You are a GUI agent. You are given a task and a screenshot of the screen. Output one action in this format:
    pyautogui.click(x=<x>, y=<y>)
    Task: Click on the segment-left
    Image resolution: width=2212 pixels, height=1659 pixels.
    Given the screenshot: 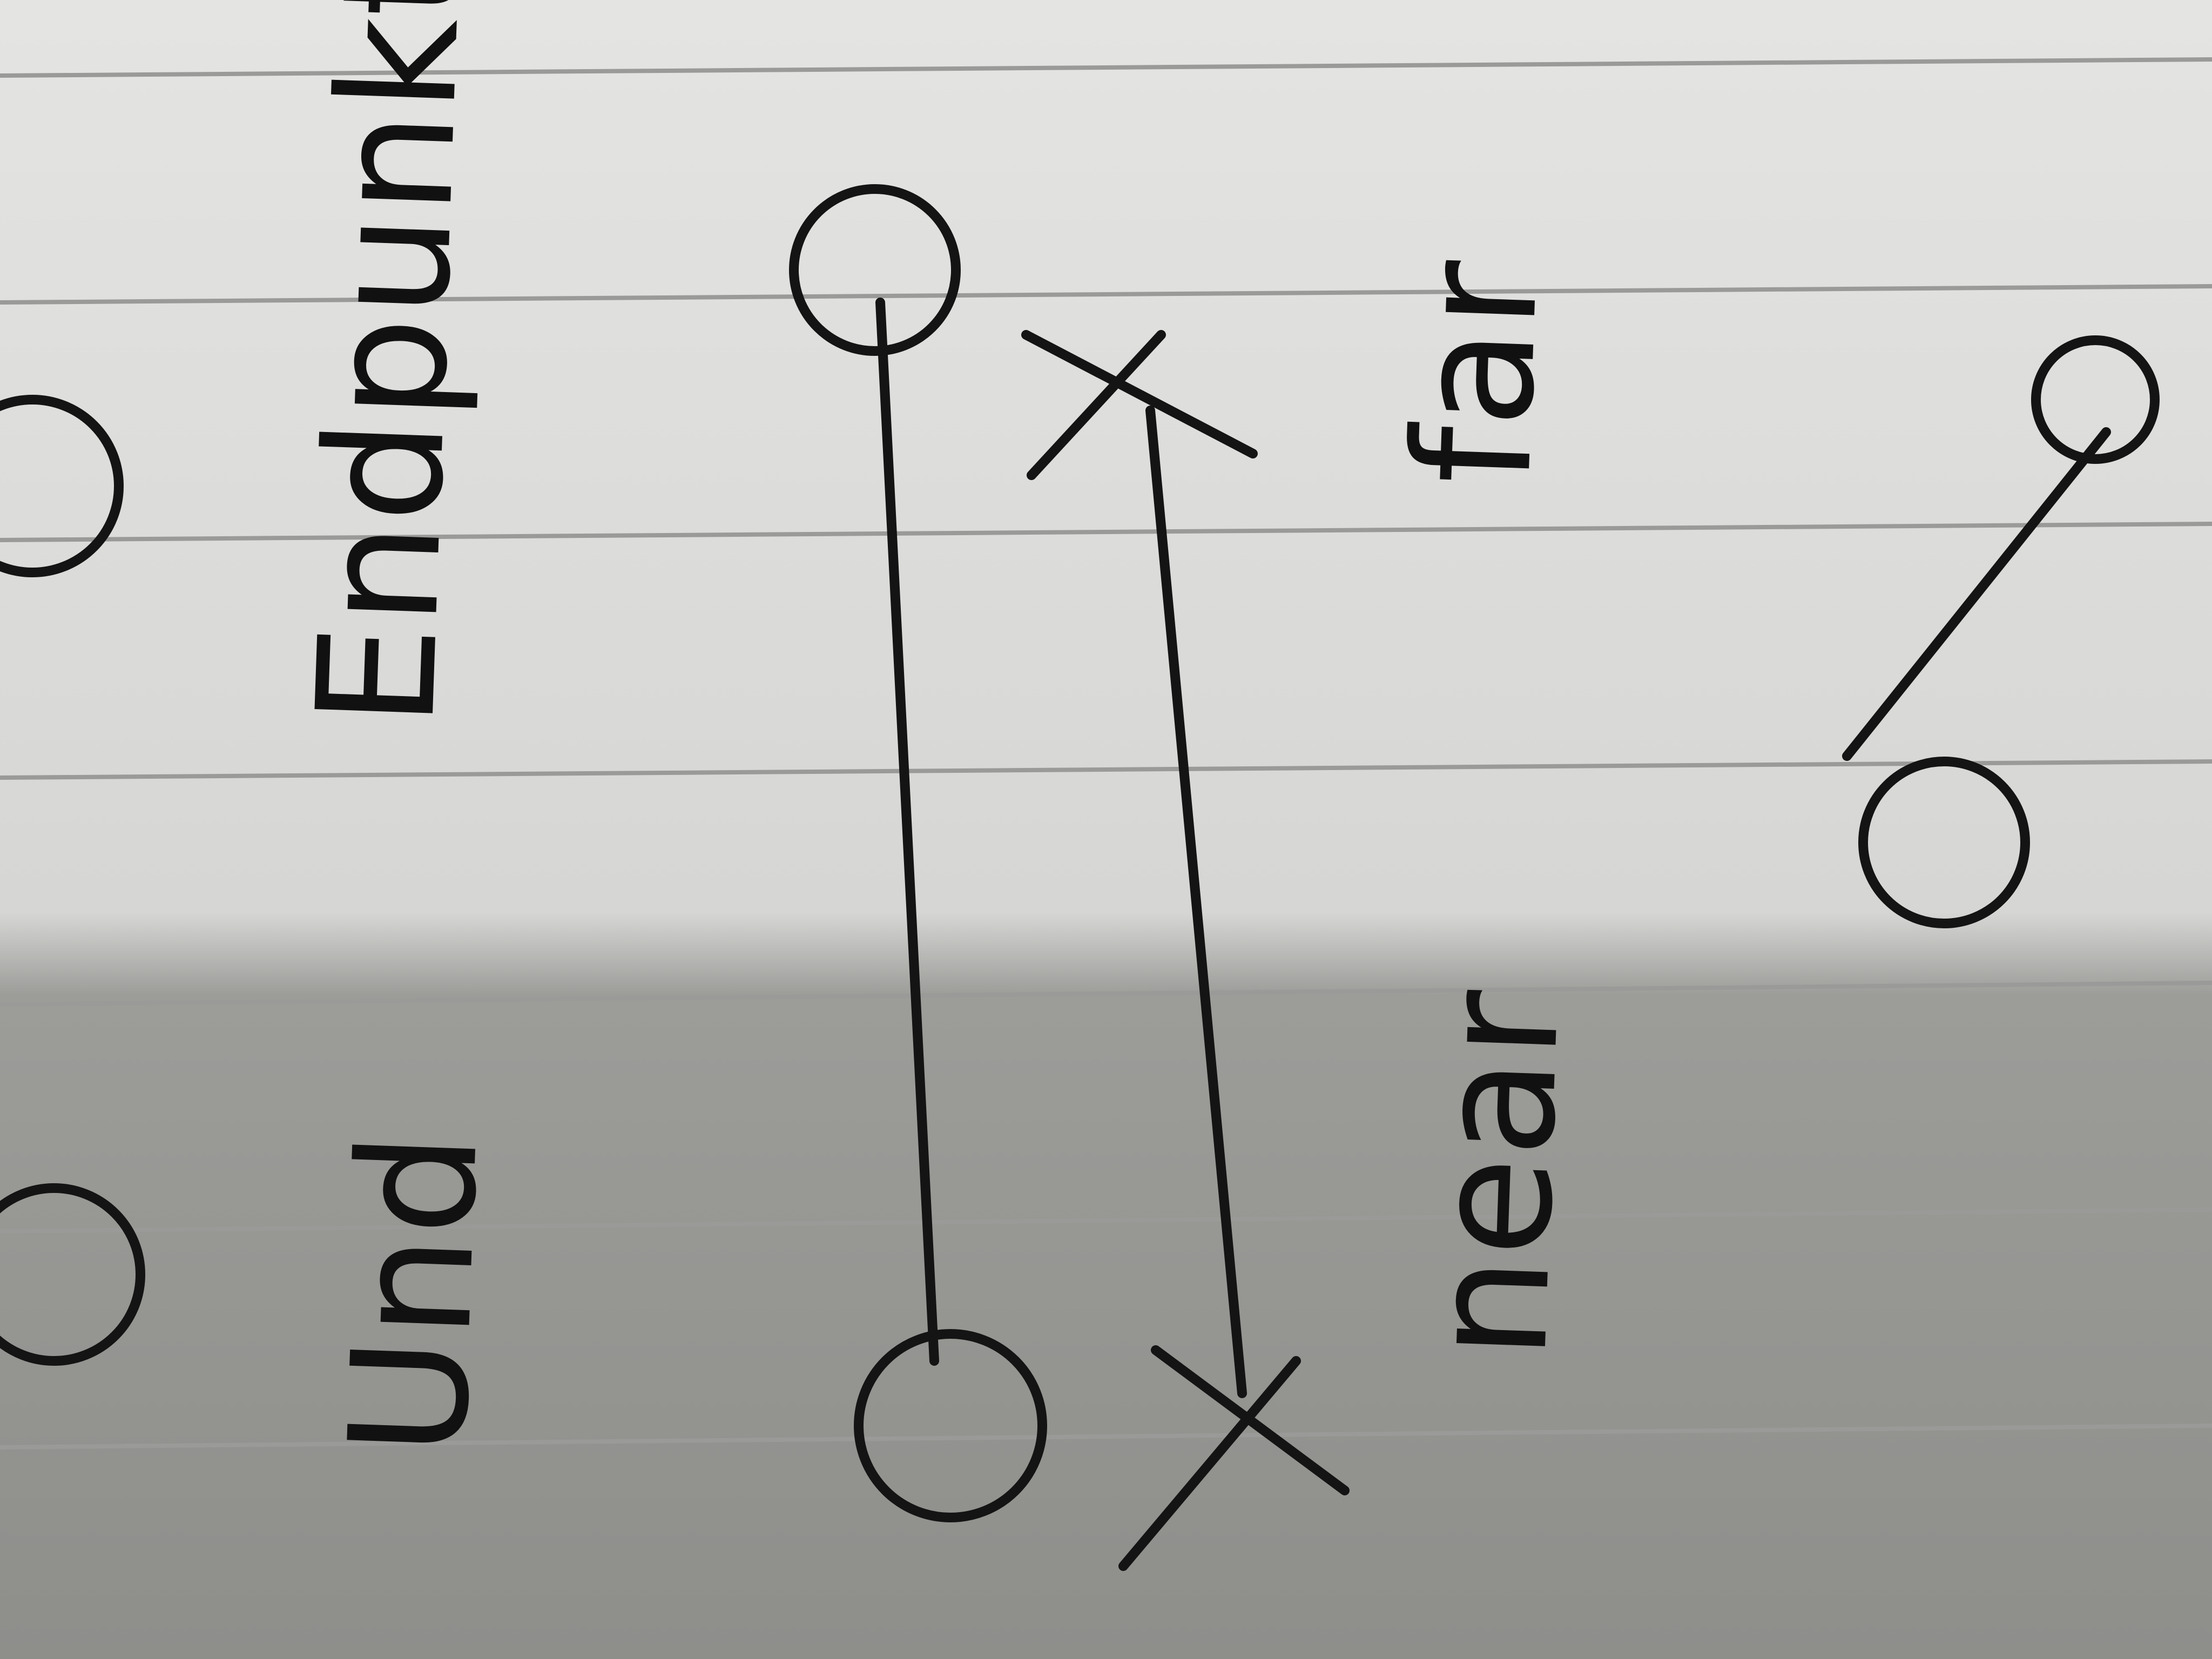 What is the action you would take?
    pyautogui.click(x=907, y=832)
    